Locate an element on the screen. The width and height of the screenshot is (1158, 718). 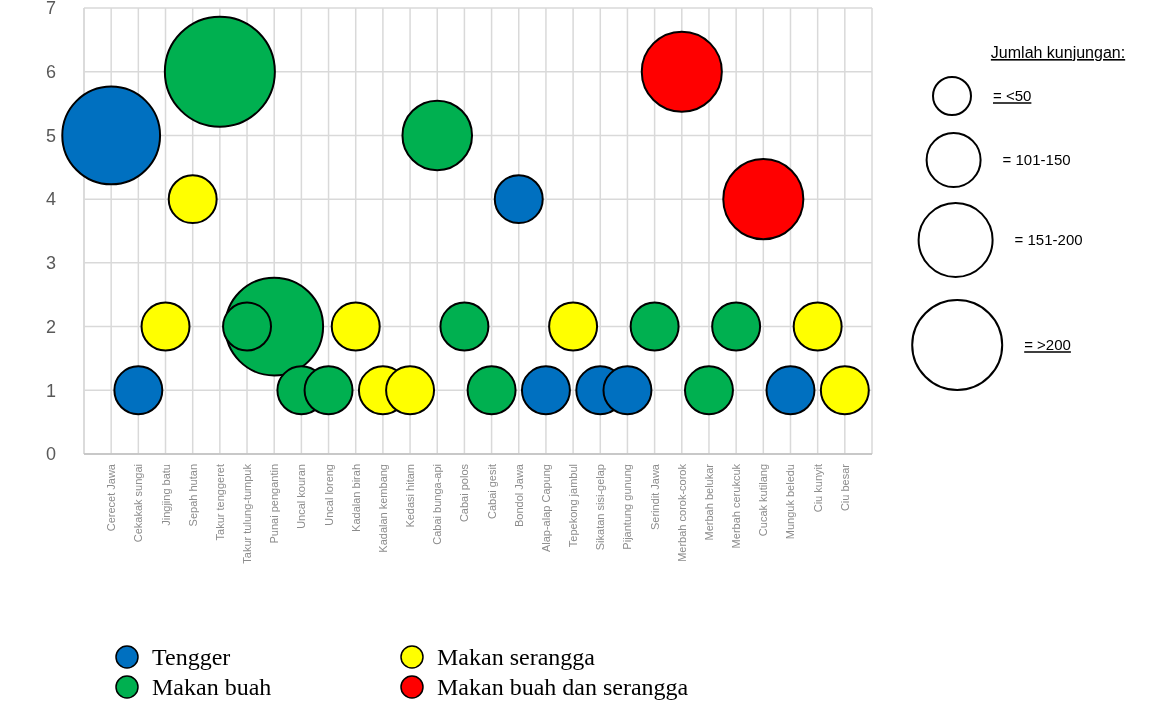
x-tick-label: Ciu kunyit is located at coordinates (817, 488).